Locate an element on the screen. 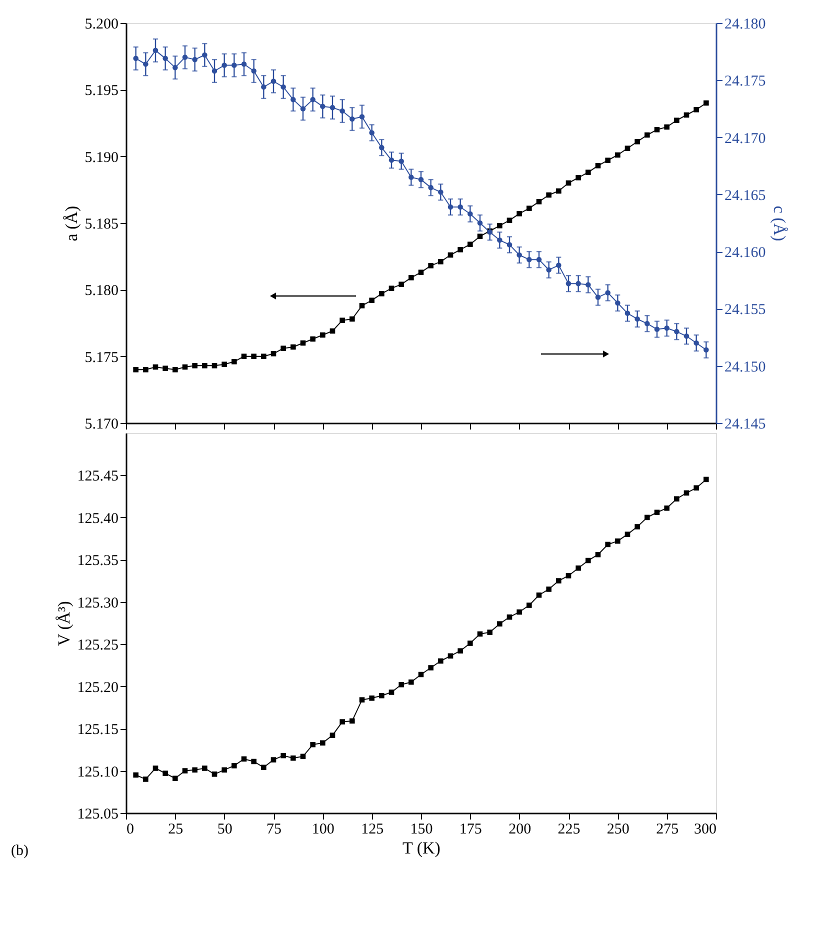 The height and width of the screenshot is (937, 825). x-tick-label: 225 is located at coordinates (569, 830).